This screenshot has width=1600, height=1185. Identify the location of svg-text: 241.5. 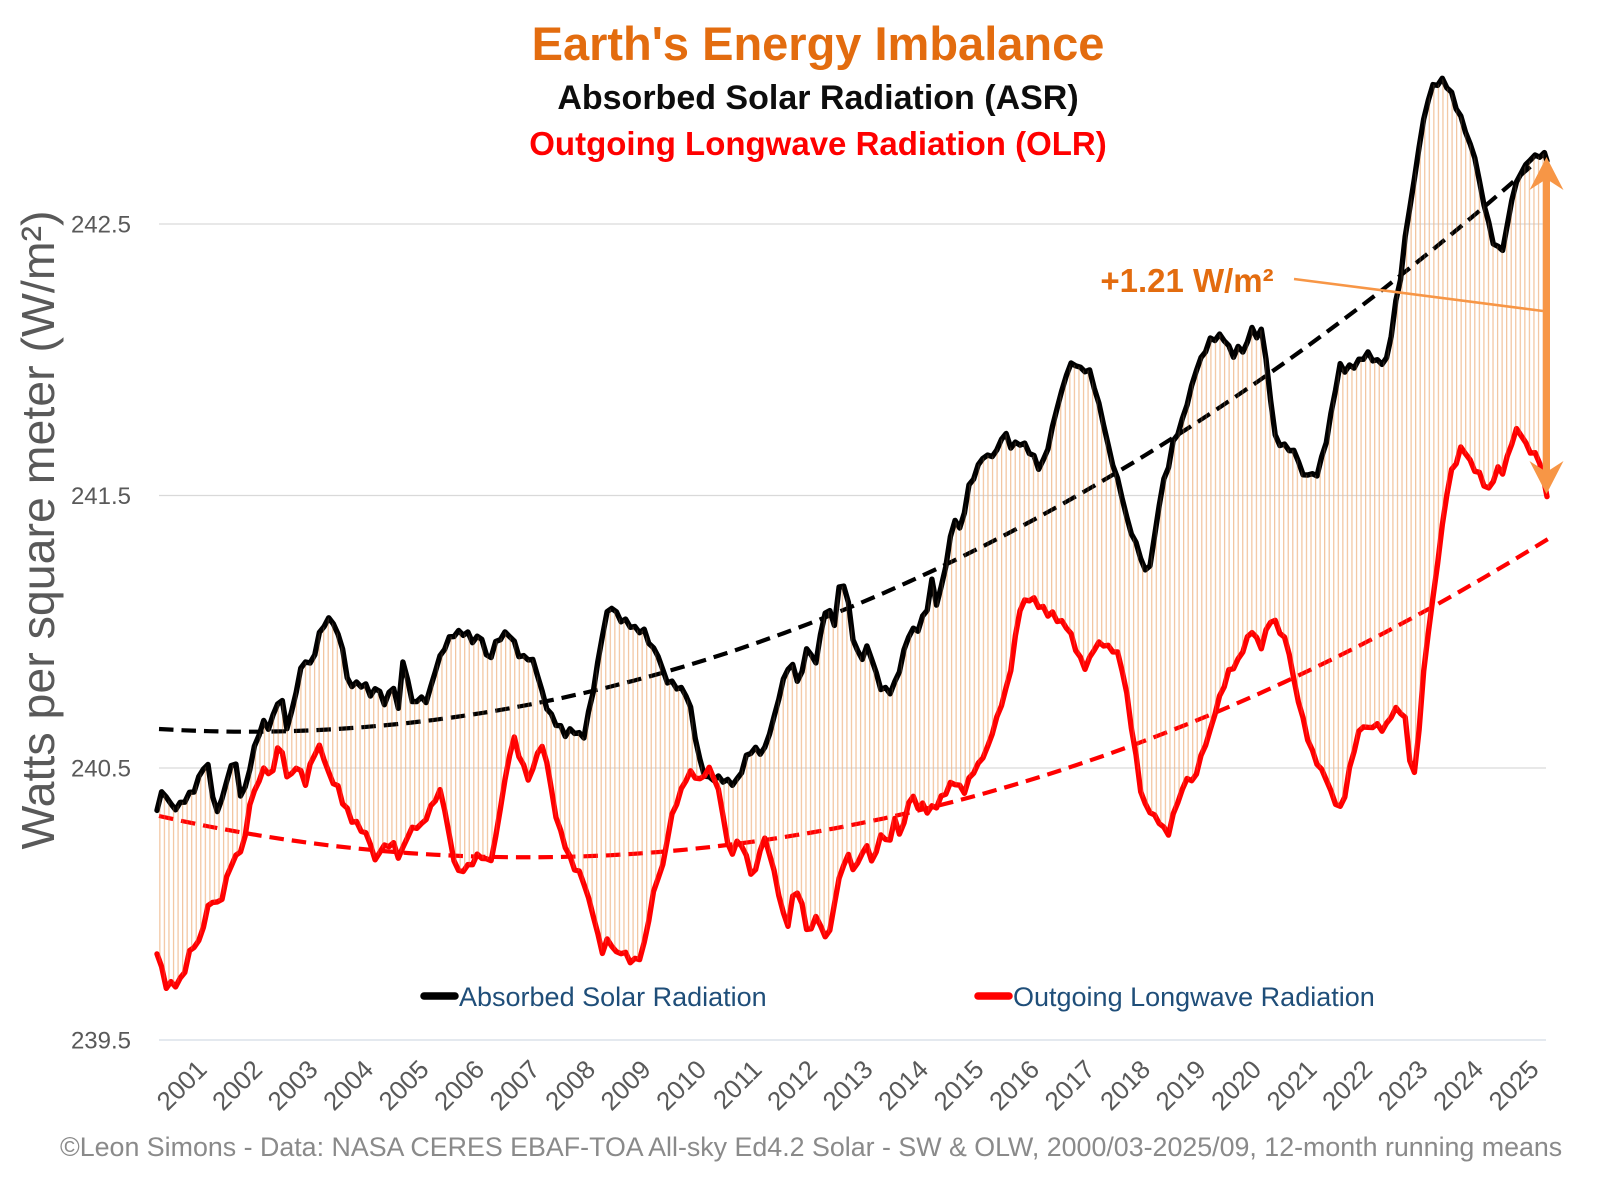
(101, 496).